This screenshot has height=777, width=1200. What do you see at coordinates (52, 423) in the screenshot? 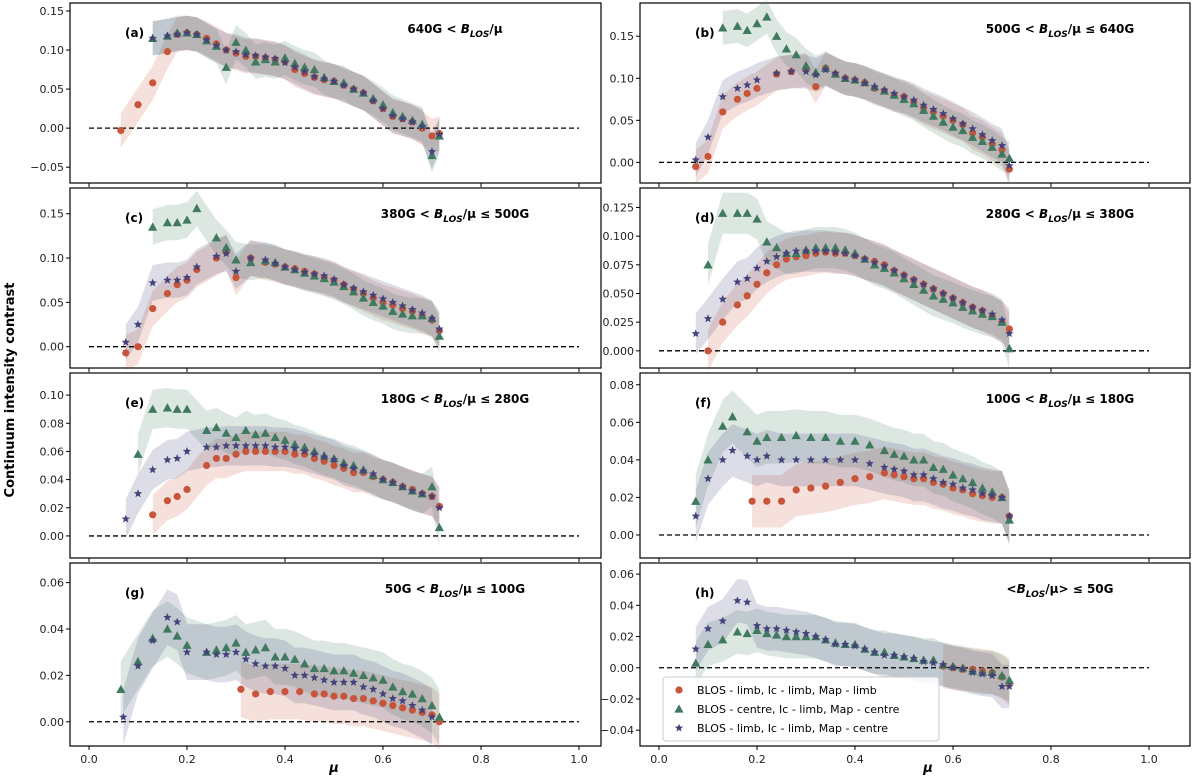
I see `y-tick-label: 0.08` at bounding box center [52, 423].